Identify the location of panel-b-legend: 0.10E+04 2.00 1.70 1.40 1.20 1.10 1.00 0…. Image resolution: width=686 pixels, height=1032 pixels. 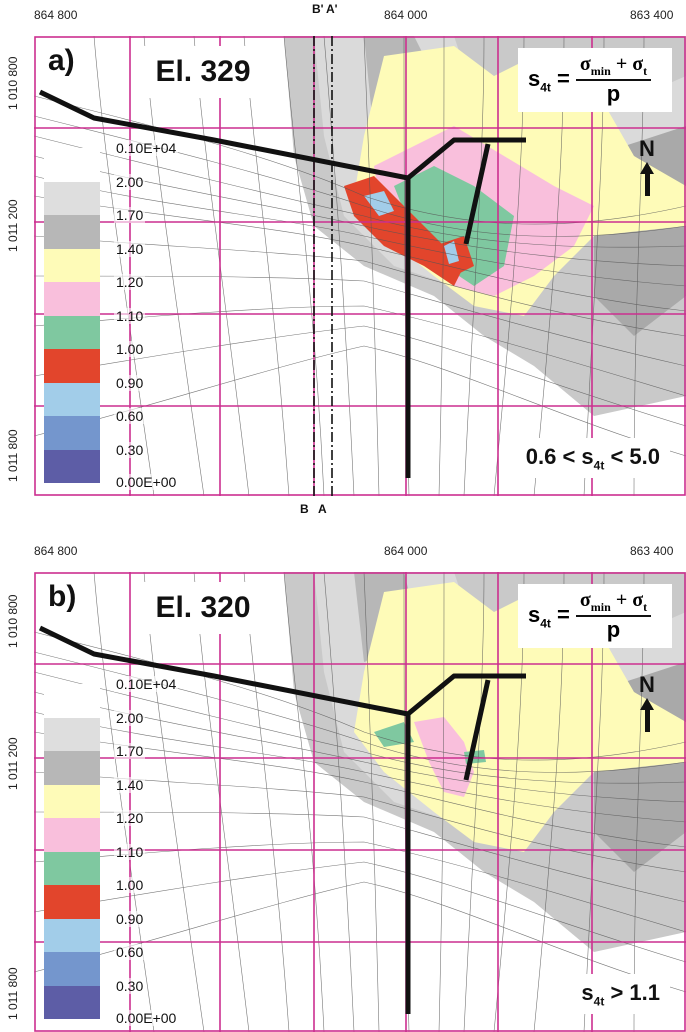
(124, 851).